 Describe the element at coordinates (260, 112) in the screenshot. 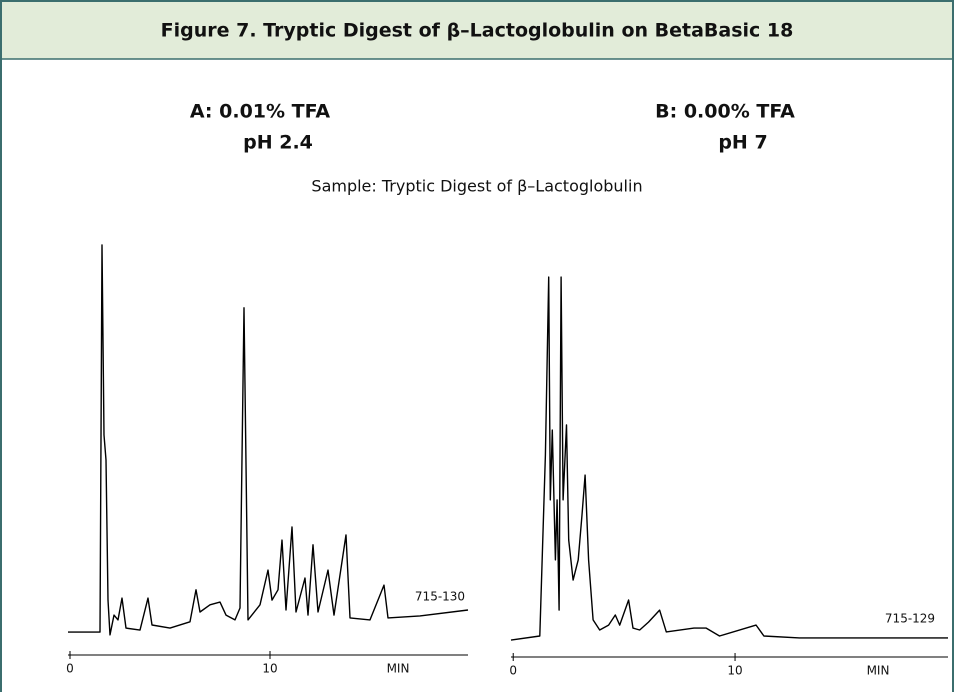

I see `panel-title: A: 0.01% TFA` at that location.